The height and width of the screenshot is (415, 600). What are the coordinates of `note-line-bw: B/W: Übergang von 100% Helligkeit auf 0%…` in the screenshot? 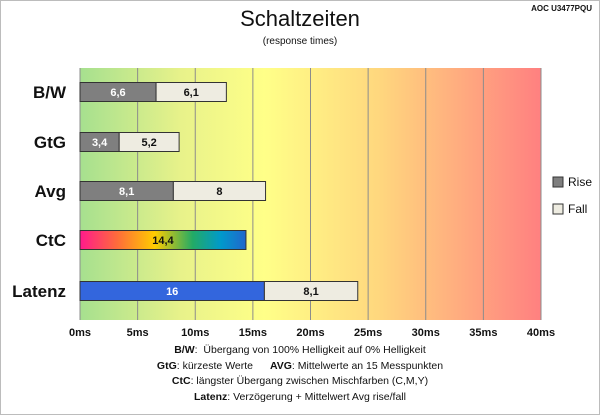 It's located at (300, 350).